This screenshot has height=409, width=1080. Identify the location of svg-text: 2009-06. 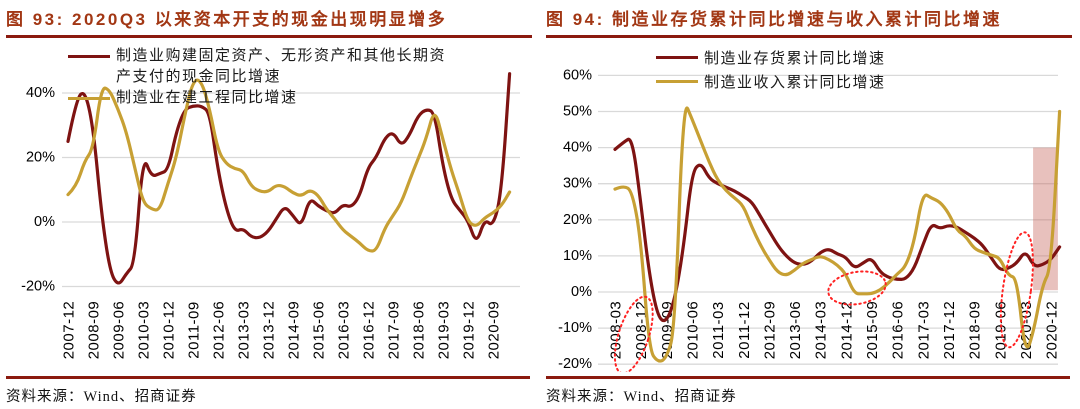
(119, 330).